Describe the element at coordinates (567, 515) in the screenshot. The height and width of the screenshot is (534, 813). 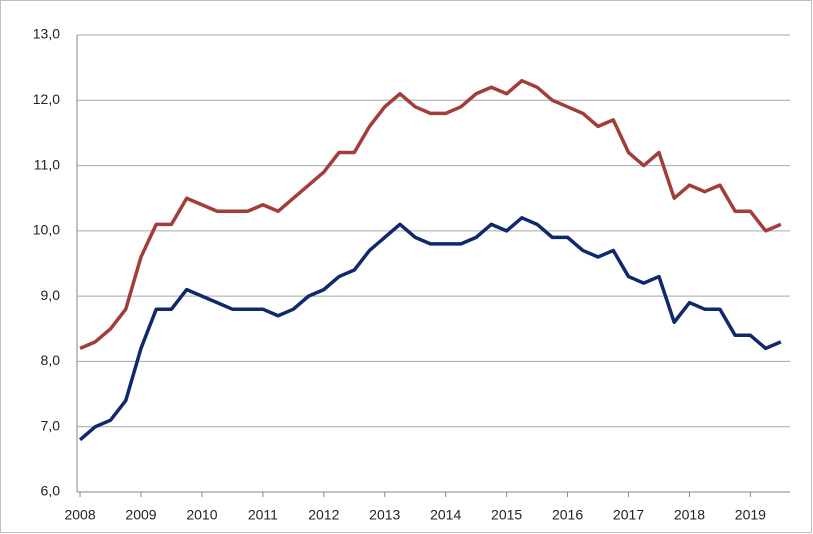
I see `x-tick-label: 2016` at that location.